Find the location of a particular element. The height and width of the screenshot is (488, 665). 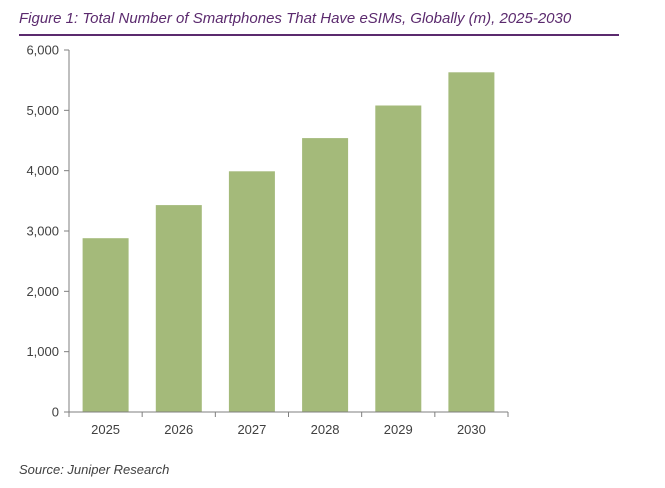

y-tick-label: 4,000 is located at coordinates (42, 170).